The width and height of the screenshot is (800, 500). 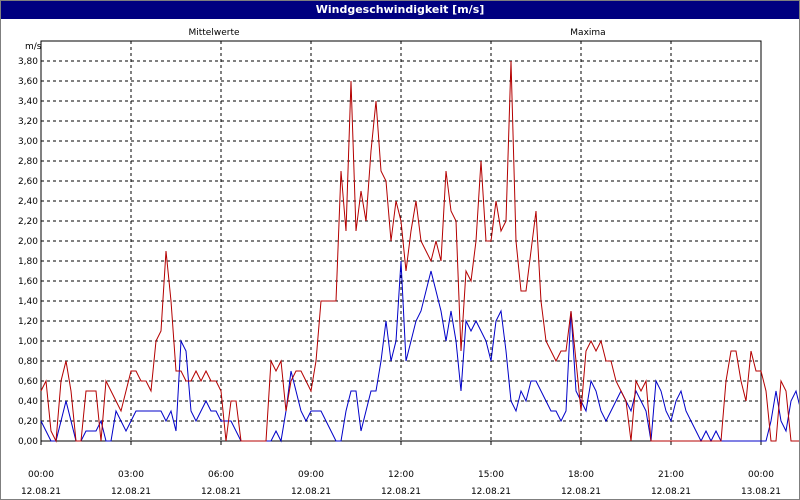 I want to click on window-title: Windgeschwindigkeit [m/s], so click(x=400, y=10).